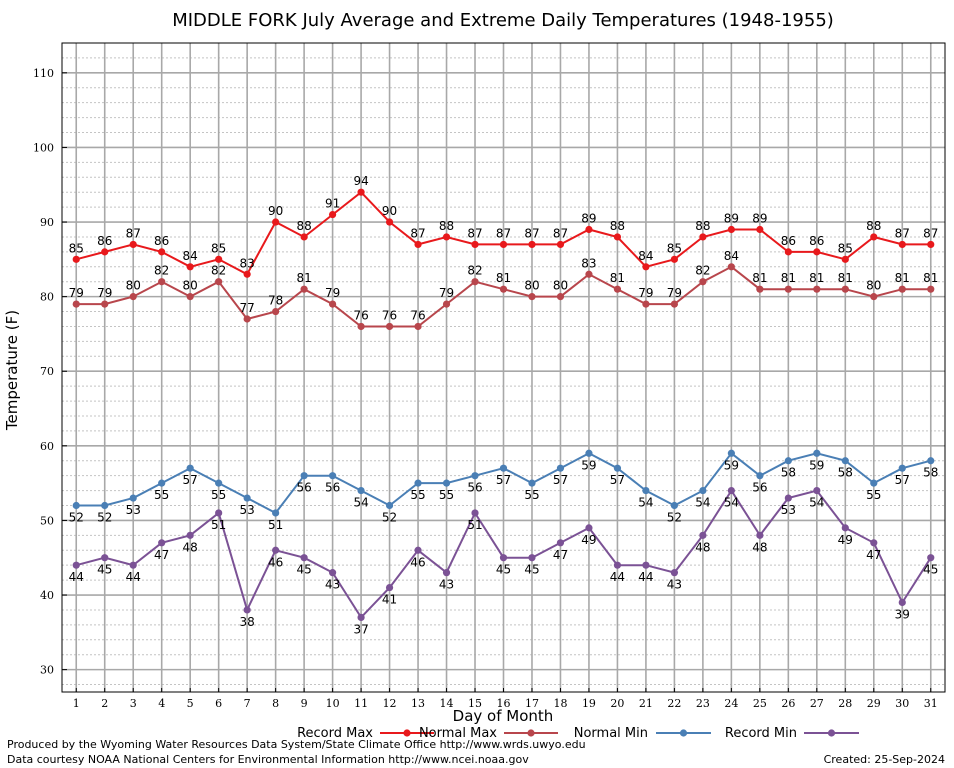  What do you see at coordinates (816, 503) in the screenshot?
I see `record-min-data-label: 54` at bounding box center [816, 503].